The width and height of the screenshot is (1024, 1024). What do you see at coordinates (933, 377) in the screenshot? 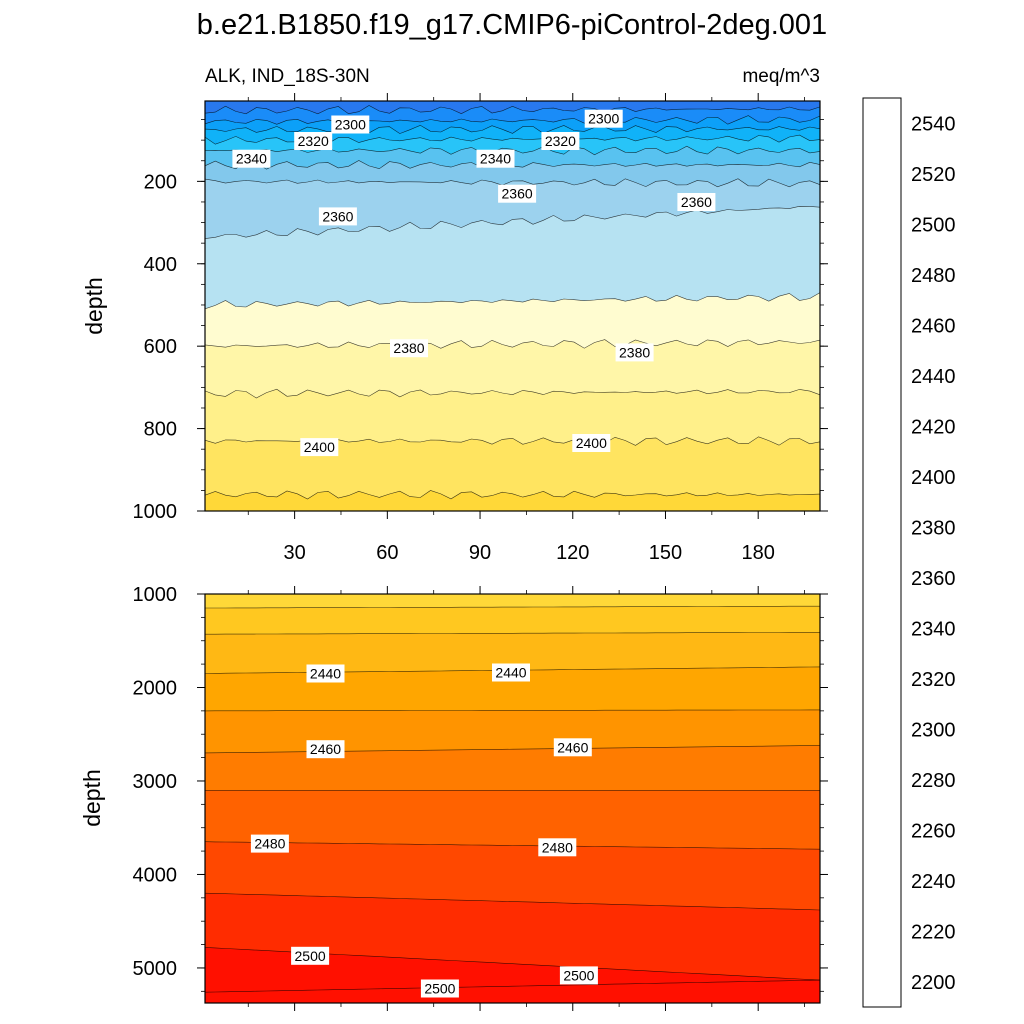
I see `colorbar-label: 2440` at bounding box center [933, 377].